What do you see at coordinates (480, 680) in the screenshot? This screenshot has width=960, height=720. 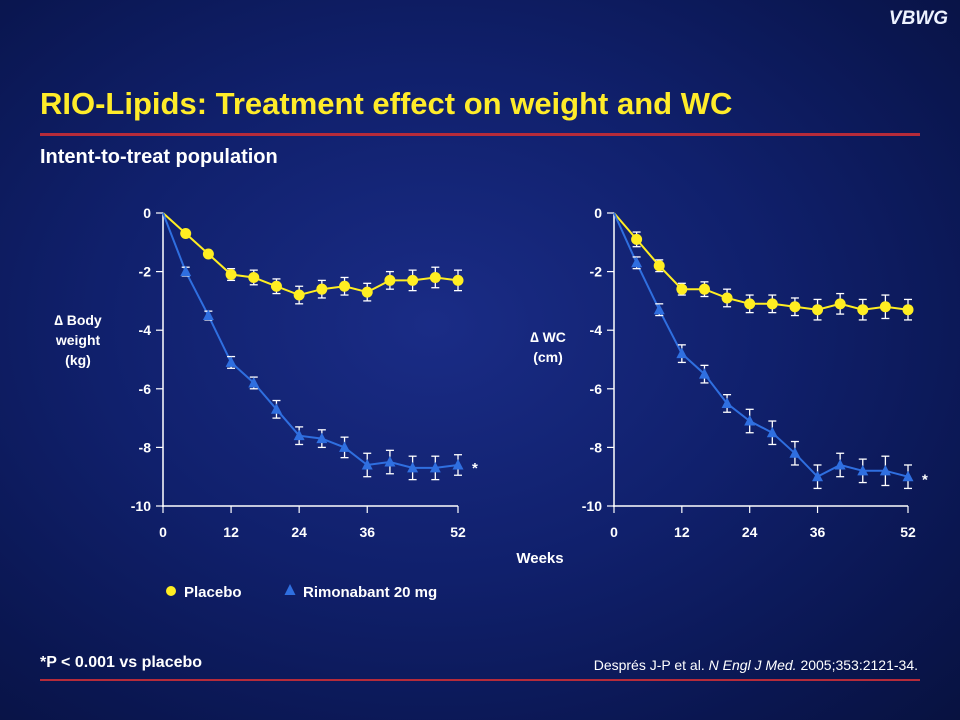 I see `footer-divider` at bounding box center [480, 680].